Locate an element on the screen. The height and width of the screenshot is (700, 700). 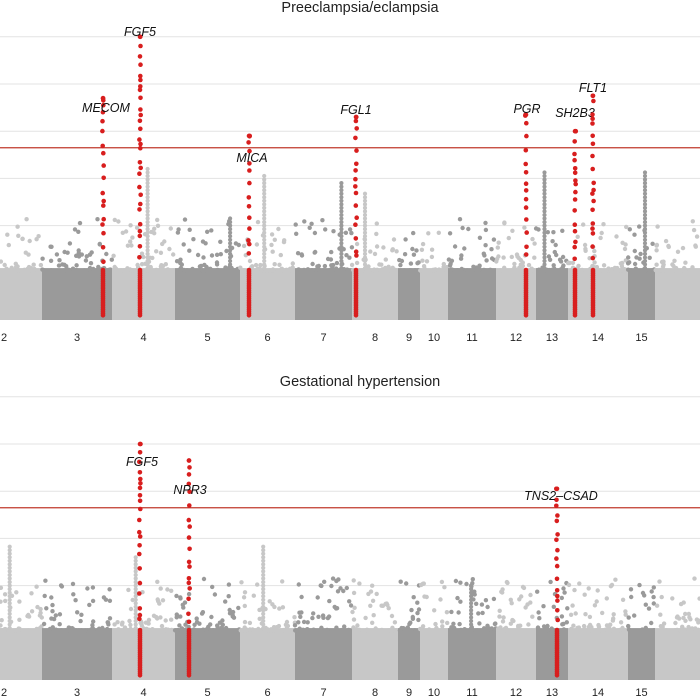
chromosome-tick-label: 13 is located at coordinates (552, 693).